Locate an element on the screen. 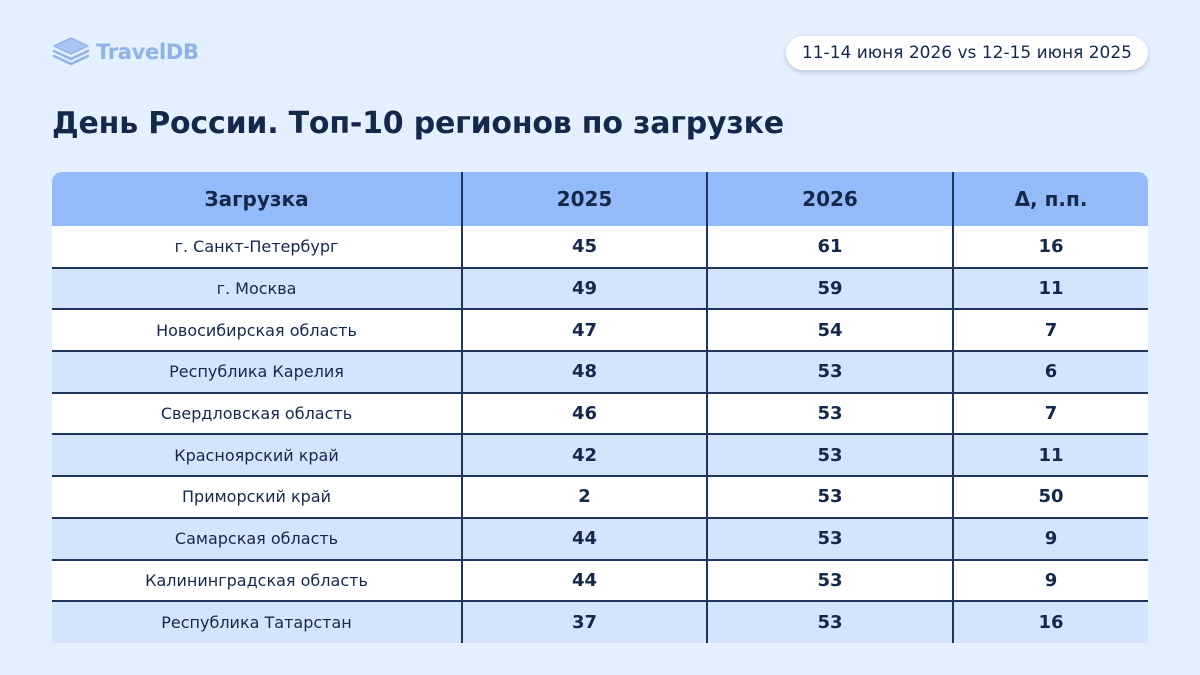  table-row: Красноярский край 42 53 11 is located at coordinates (600, 455).